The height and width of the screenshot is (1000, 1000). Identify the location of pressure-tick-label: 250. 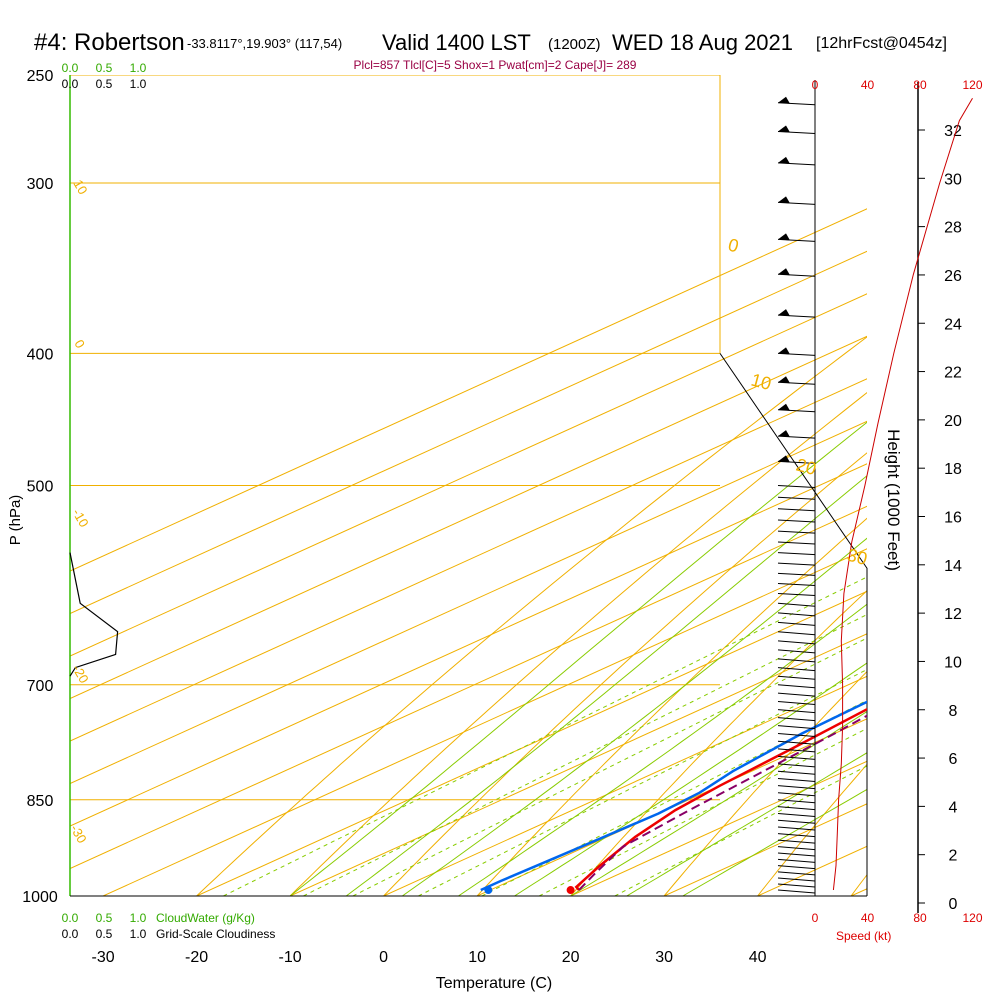
(40, 76).